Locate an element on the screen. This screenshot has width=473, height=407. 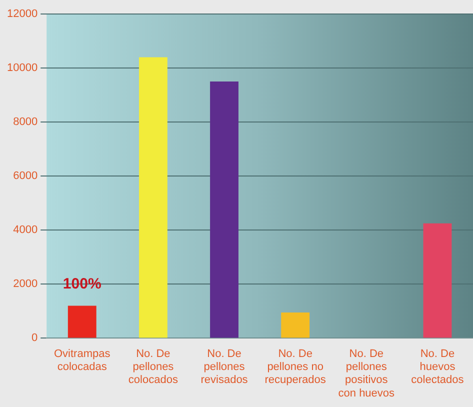
y-tick-label: 10000 is located at coordinates (22, 68).